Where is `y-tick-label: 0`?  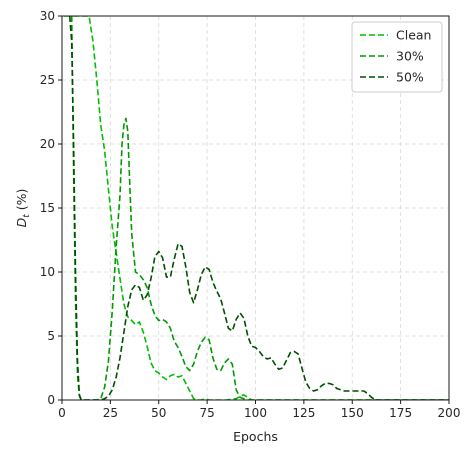
y-tick-label: 0 is located at coordinates (51, 400).